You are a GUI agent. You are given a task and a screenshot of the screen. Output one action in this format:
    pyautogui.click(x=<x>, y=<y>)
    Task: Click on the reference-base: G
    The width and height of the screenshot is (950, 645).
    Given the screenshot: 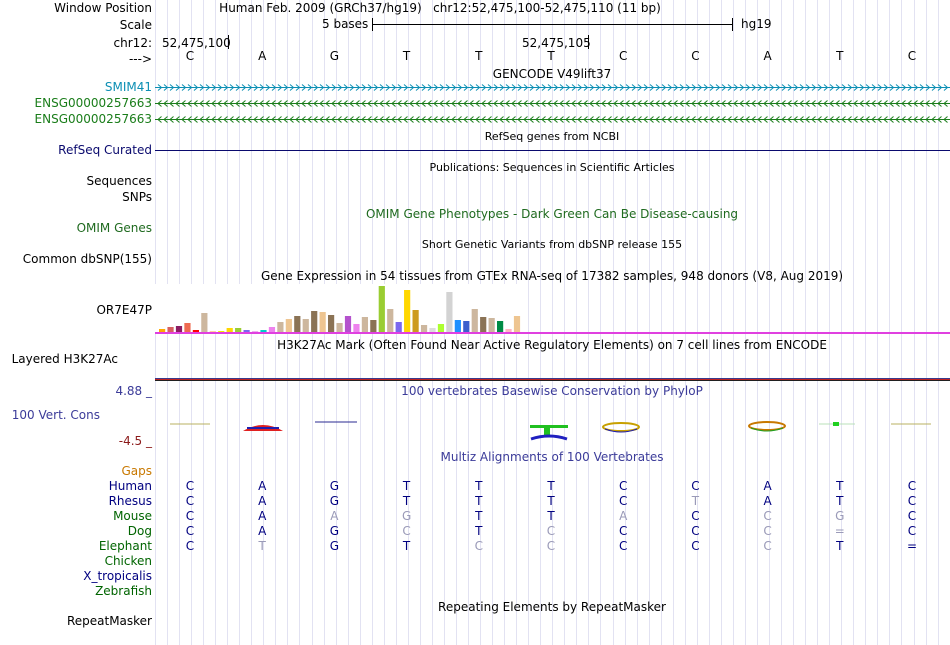 What is the action you would take?
    pyautogui.click(x=334, y=56)
    